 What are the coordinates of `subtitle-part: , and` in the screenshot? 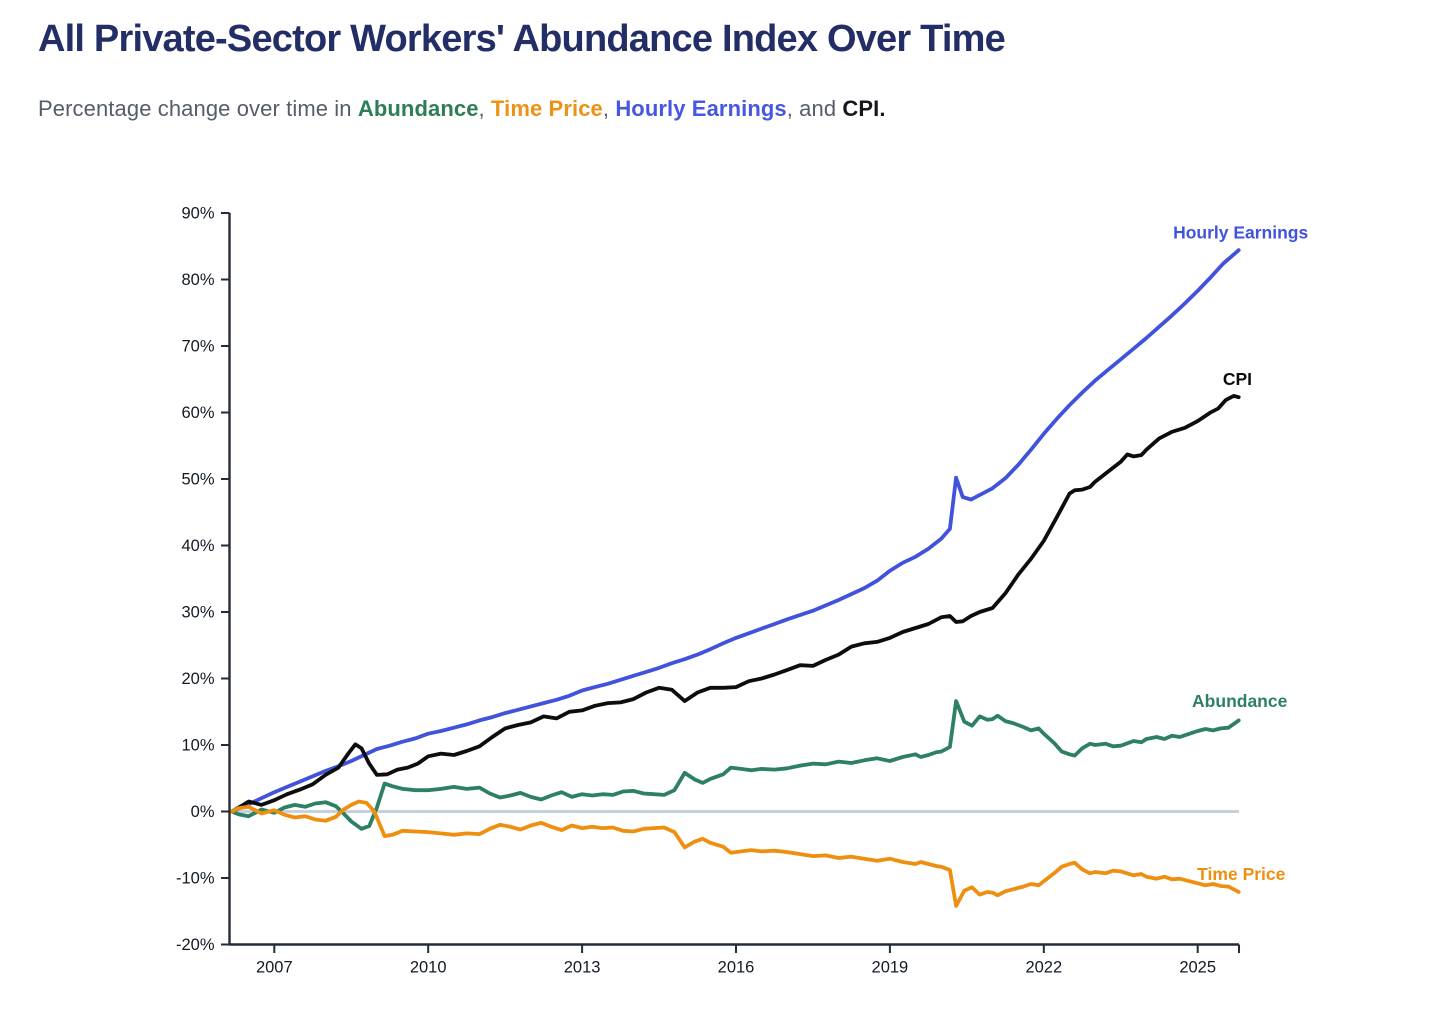 It's located at (814, 108).